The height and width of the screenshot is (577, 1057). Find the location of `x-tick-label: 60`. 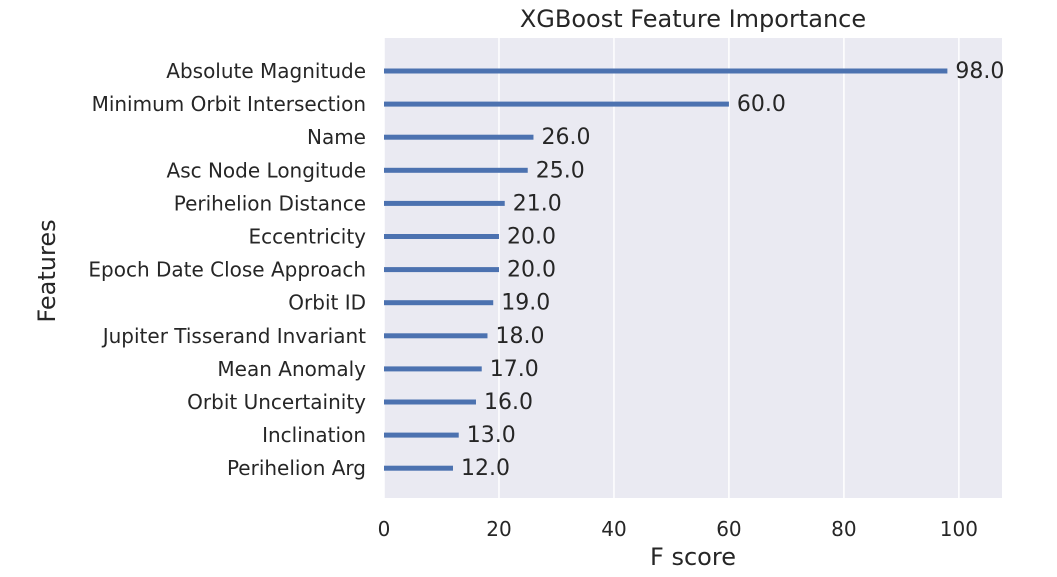

x-tick-label: 60 is located at coordinates (728, 529).